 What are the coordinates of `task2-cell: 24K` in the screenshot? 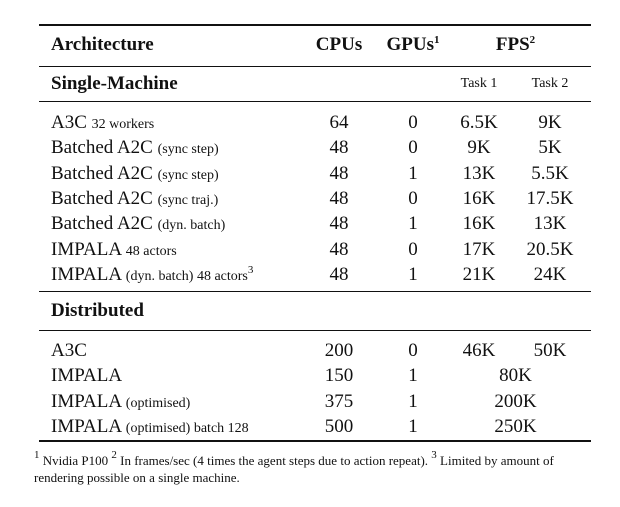 It's located at (550, 274).